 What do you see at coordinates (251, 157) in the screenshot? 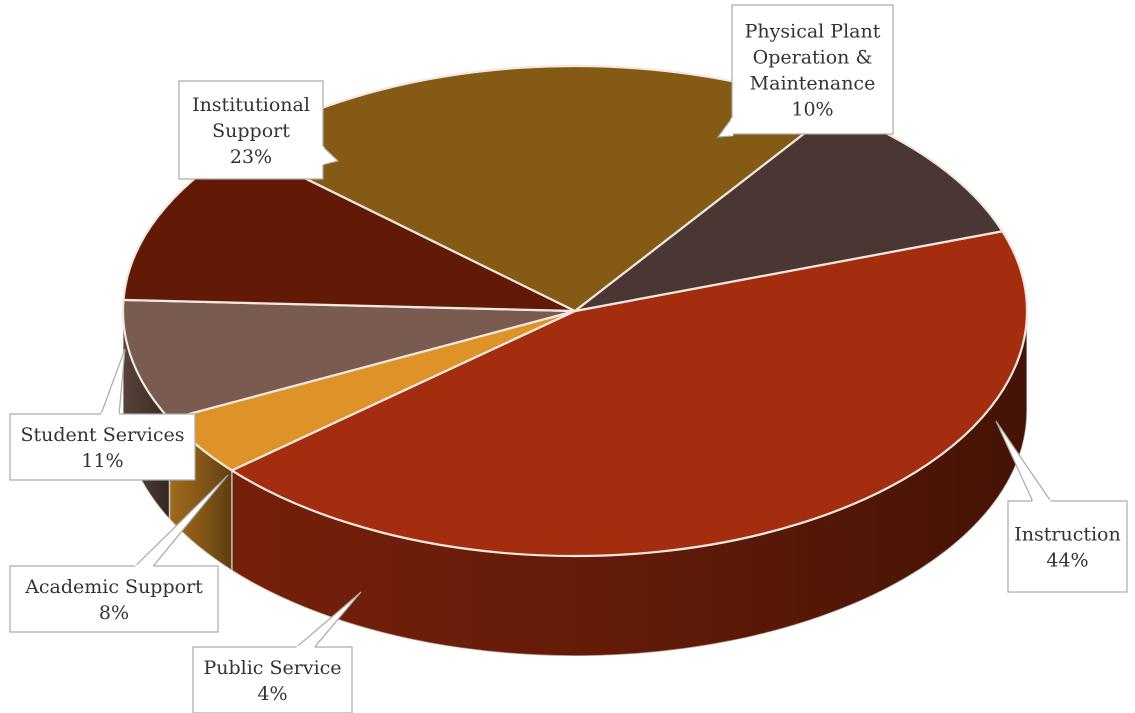
I see `callout-value-institutional-support: 23%` at bounding box center [251, 157].